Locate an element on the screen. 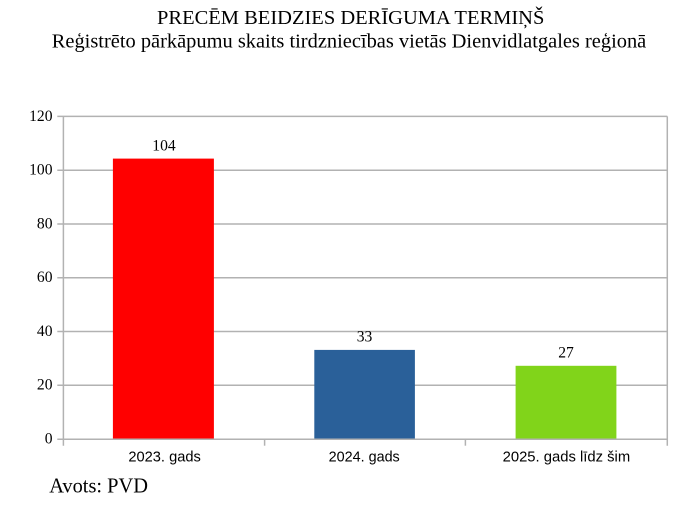  svg-text: 2024. gads is located at coordinates (364, 456).